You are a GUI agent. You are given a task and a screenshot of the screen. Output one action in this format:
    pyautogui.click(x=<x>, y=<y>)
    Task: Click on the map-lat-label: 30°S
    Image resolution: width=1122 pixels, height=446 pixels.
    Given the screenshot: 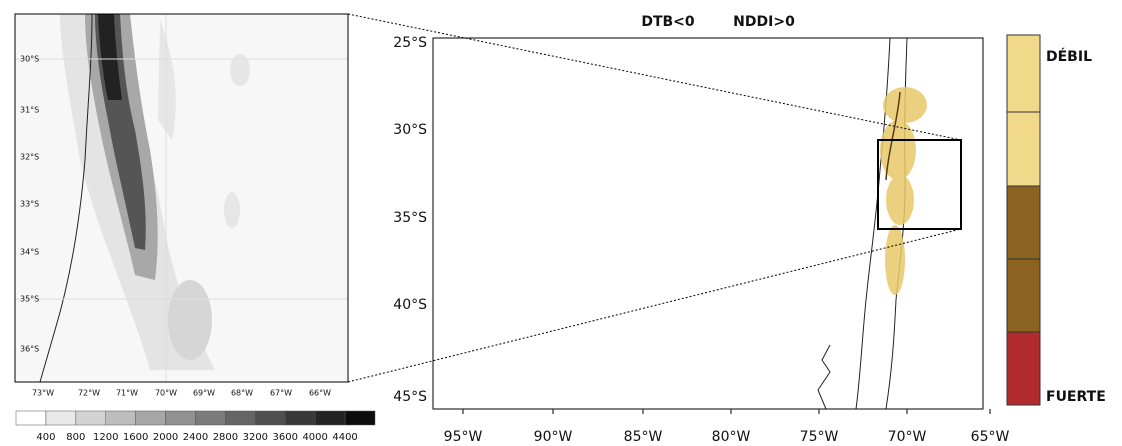 What is the action you would take?
    pyautogui.click(x=410, y=130)
    